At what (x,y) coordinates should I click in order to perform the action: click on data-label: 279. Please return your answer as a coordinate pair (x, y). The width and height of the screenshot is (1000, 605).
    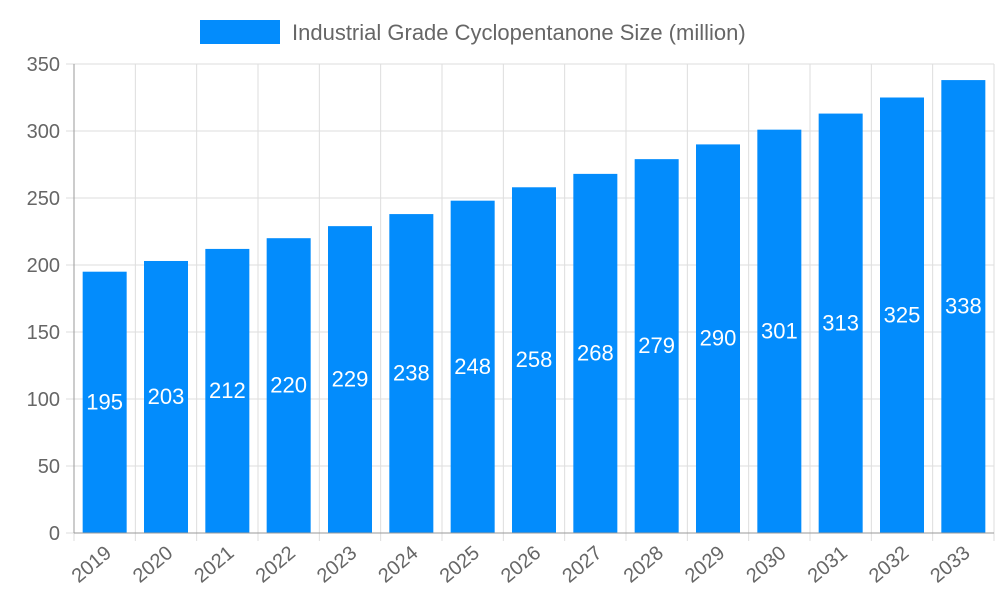
    Looking at the image, I should click on (656, 345).